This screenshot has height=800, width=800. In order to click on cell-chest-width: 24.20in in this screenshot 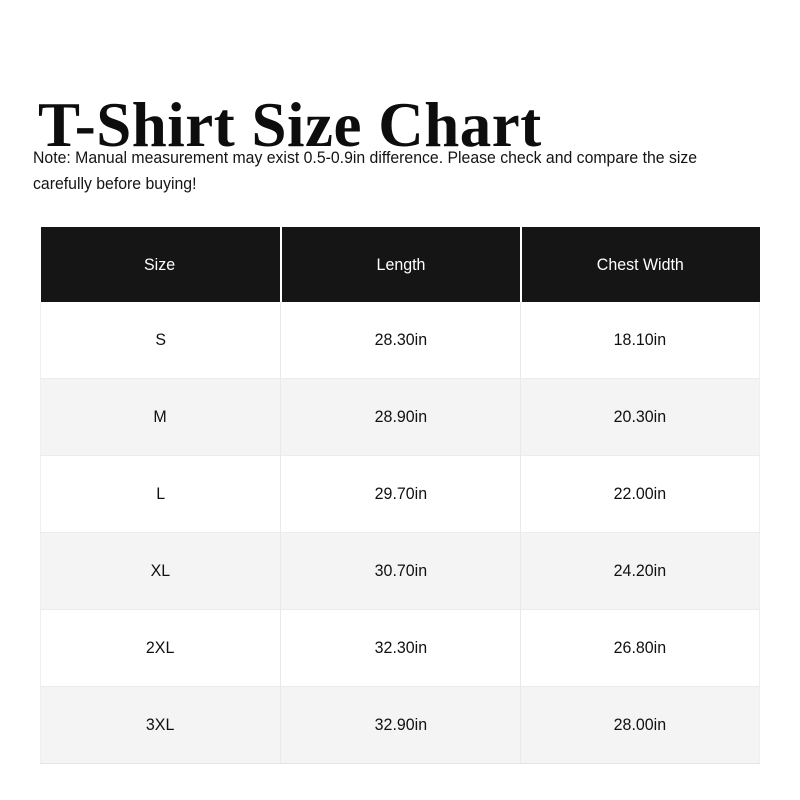, I will do `click(640, 571)`.